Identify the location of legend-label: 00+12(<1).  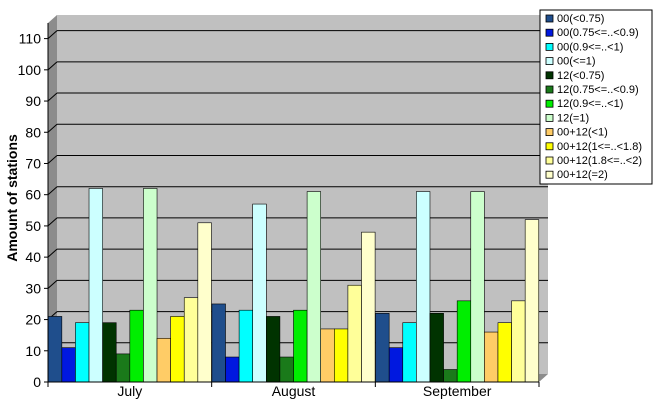
(582, 133).